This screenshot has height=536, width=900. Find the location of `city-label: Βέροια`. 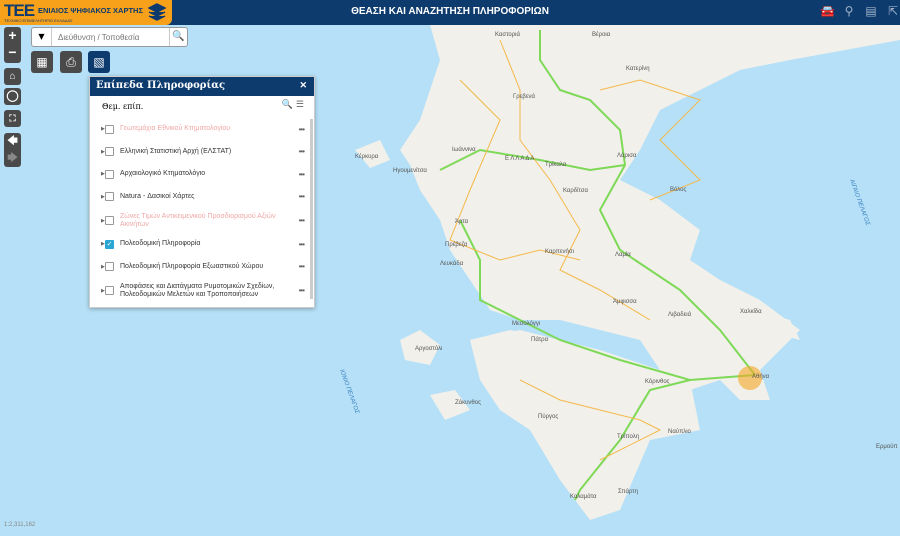

city-label: Βέροια is located at coordinates (601, 34).